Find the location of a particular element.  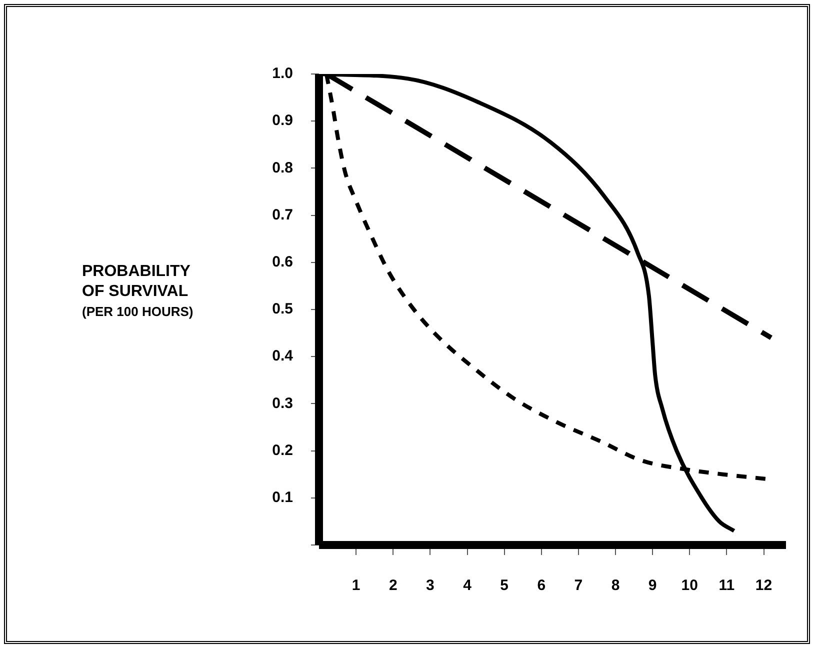

x-tick-label: 12 is located at coordinates (763, 585).